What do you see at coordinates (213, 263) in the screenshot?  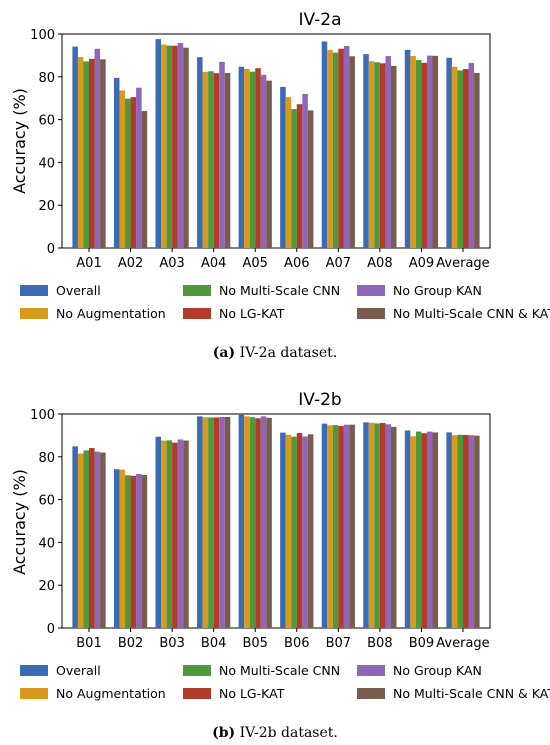 I see `x-tick-label: A04` at bounding box center [213, 263].